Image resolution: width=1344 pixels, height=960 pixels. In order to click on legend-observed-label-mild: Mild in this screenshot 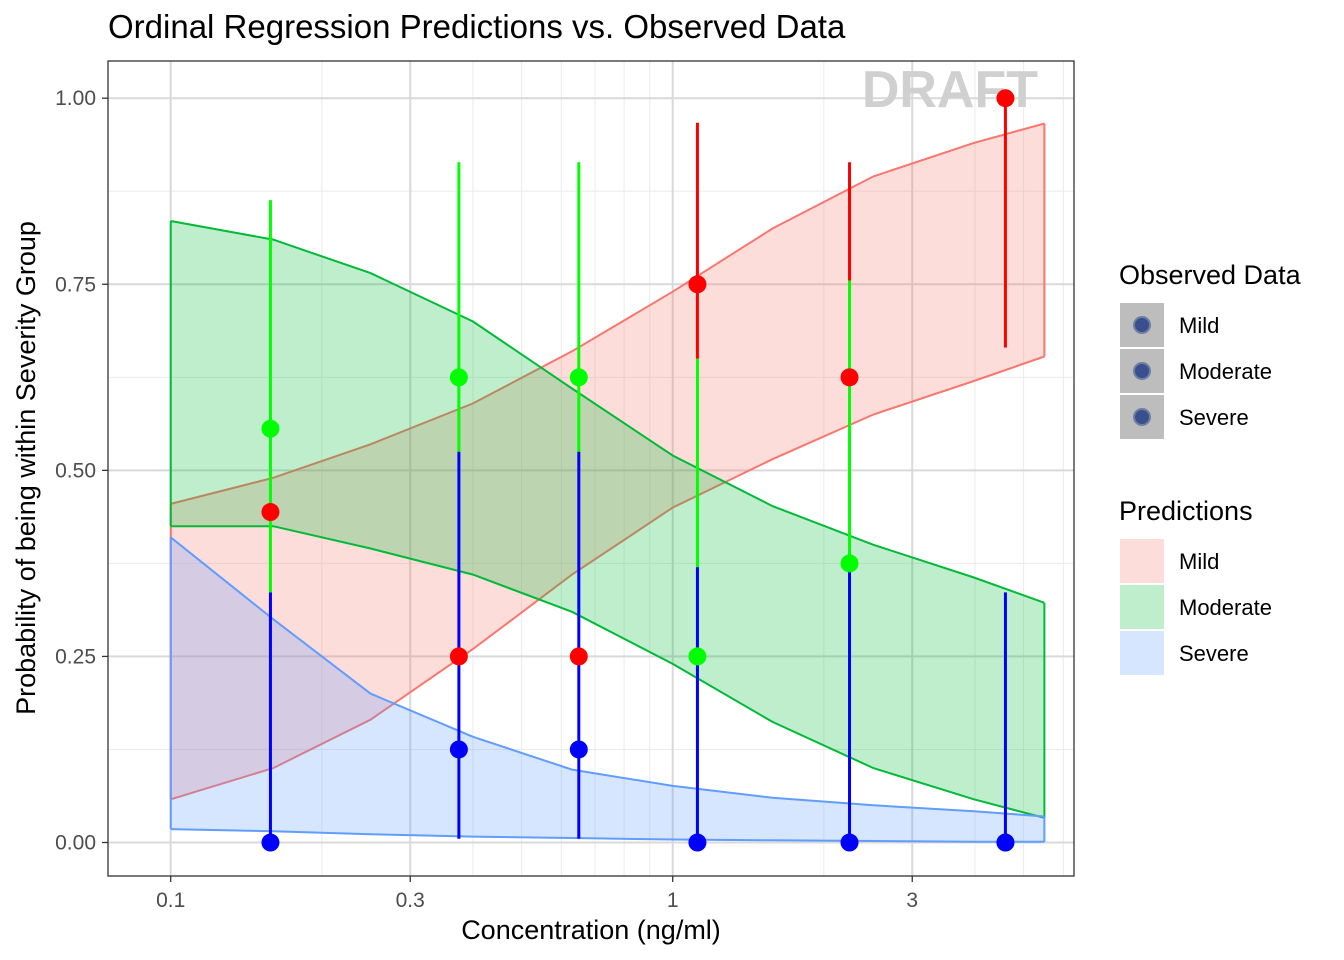, I will do `click(1199, 325)`.